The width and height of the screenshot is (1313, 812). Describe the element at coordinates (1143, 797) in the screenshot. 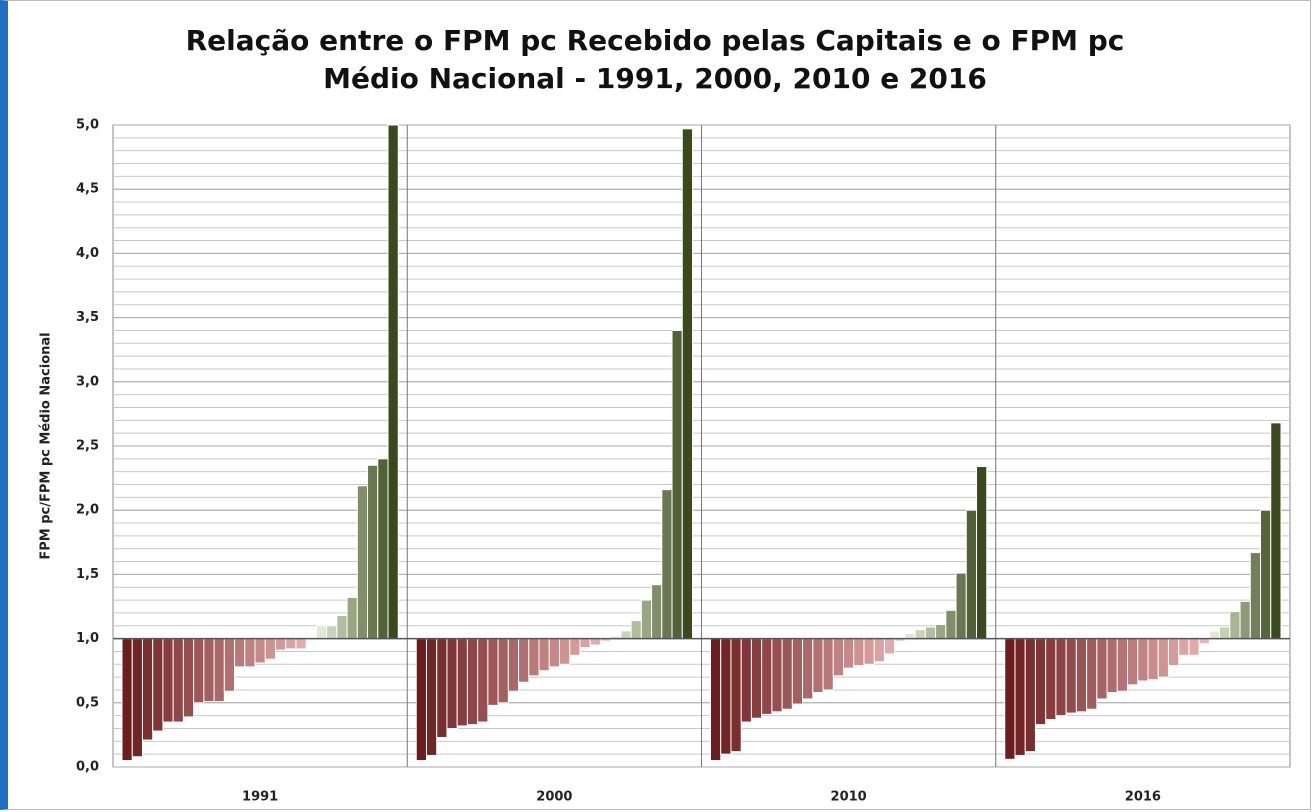

I see `panel-label: 2016` at that location.